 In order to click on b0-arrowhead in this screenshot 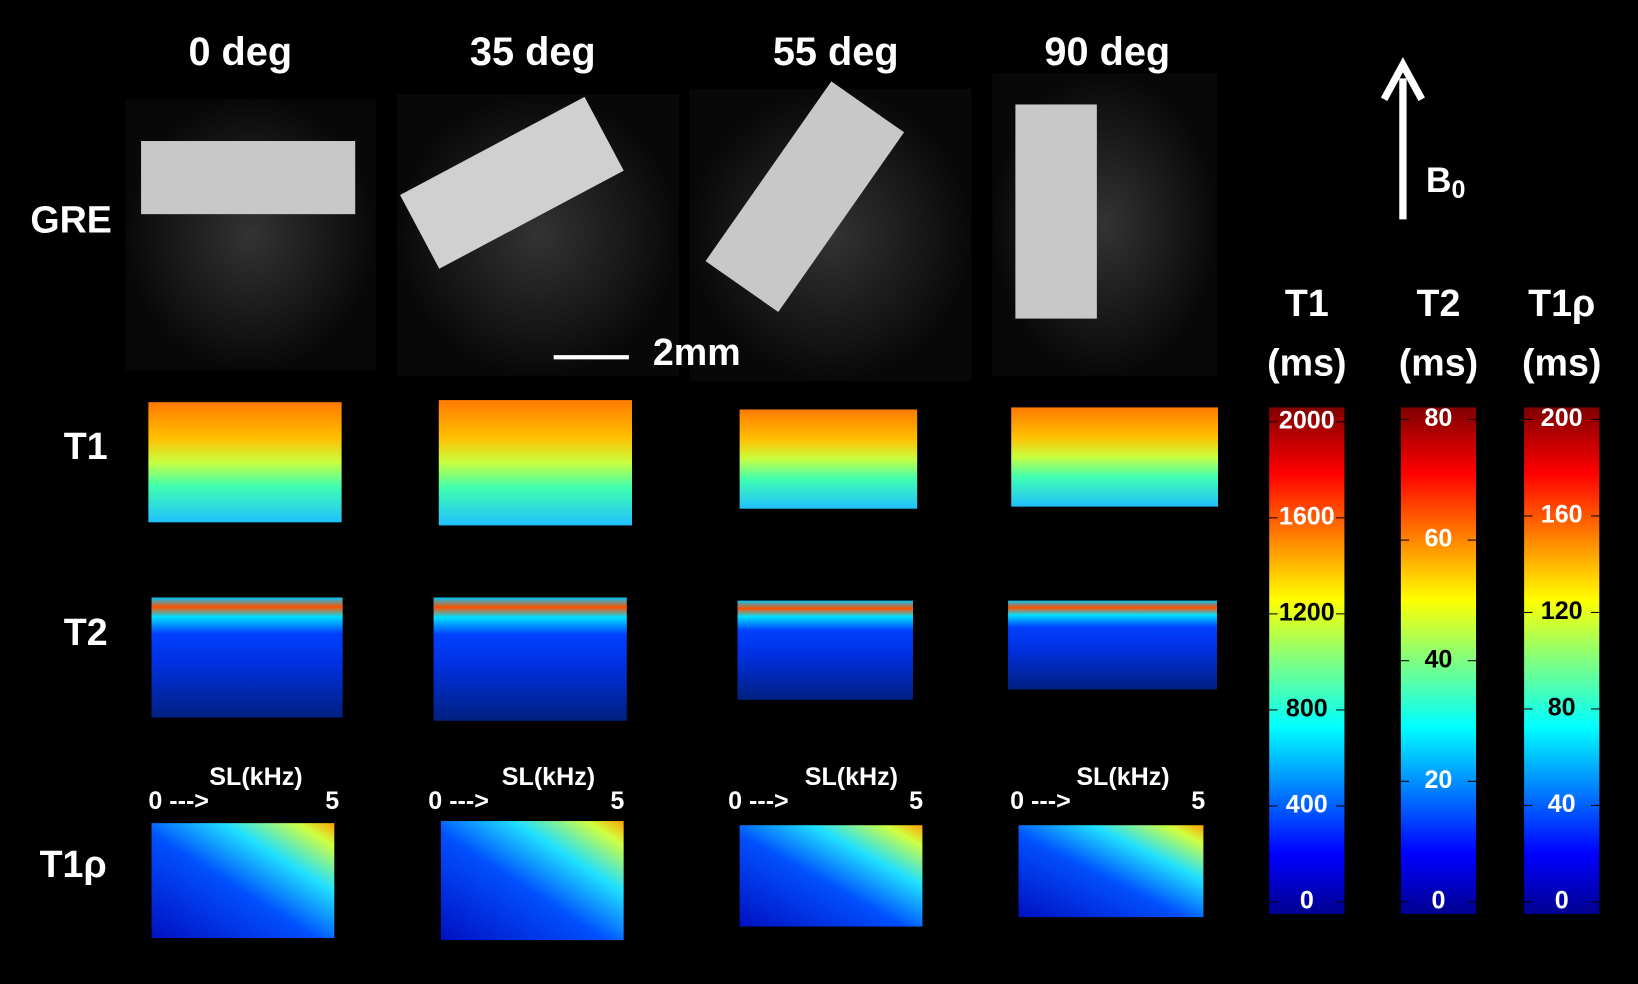, I will do `click(1402, 79)`.